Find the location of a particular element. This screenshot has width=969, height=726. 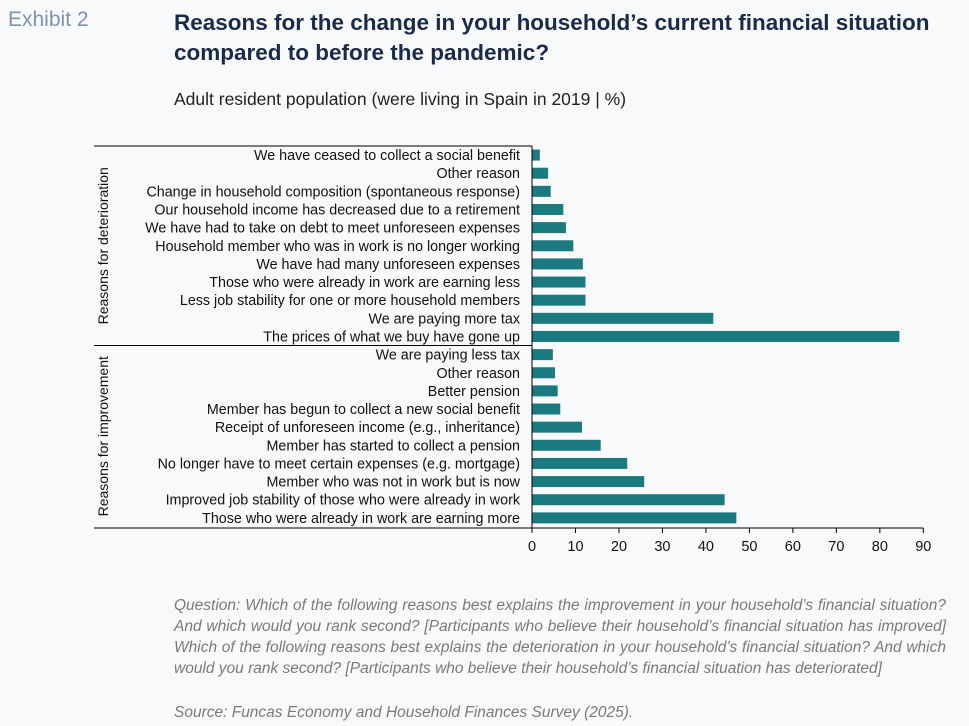

exhibit-label: Exhibit 2 is located at coordinates (48, 19).